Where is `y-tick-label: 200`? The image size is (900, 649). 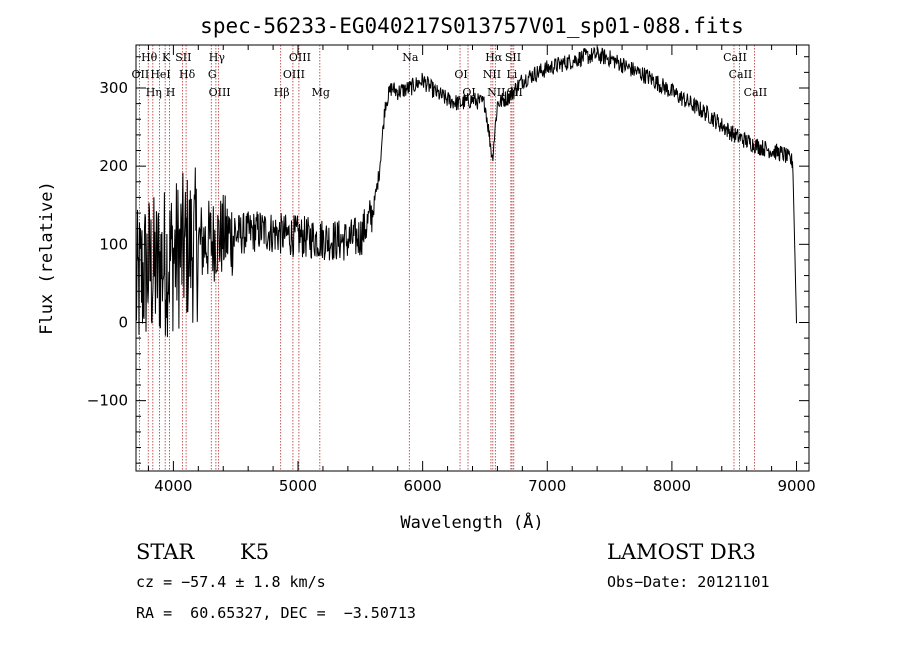 y-tick-label: 200 is located at coordinates (113, 166).